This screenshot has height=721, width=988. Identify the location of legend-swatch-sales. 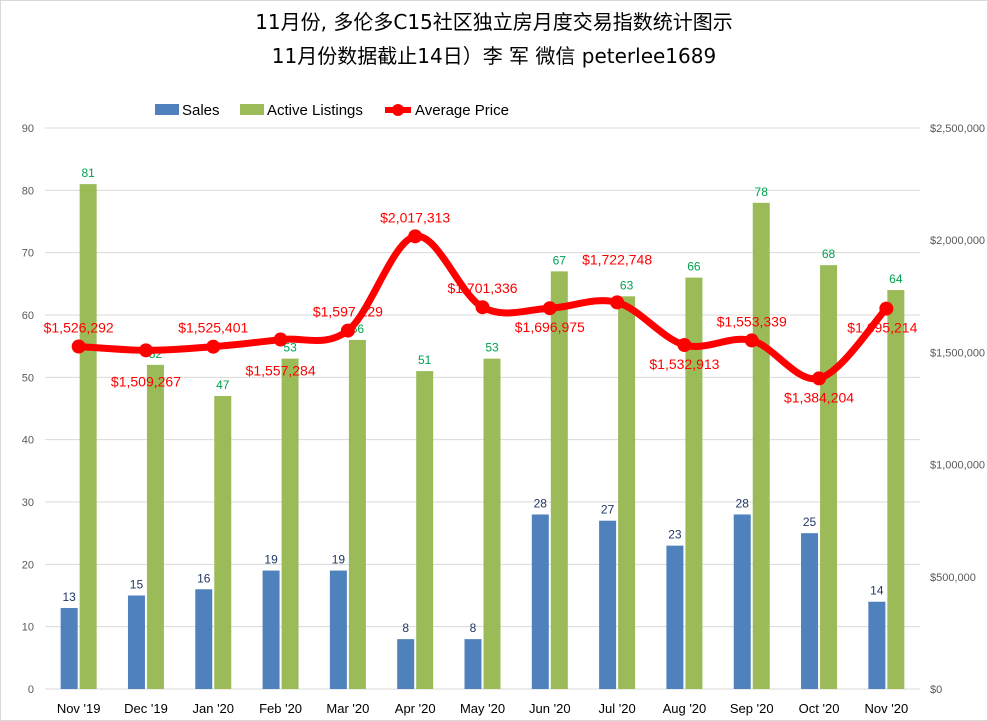
(167, 109).